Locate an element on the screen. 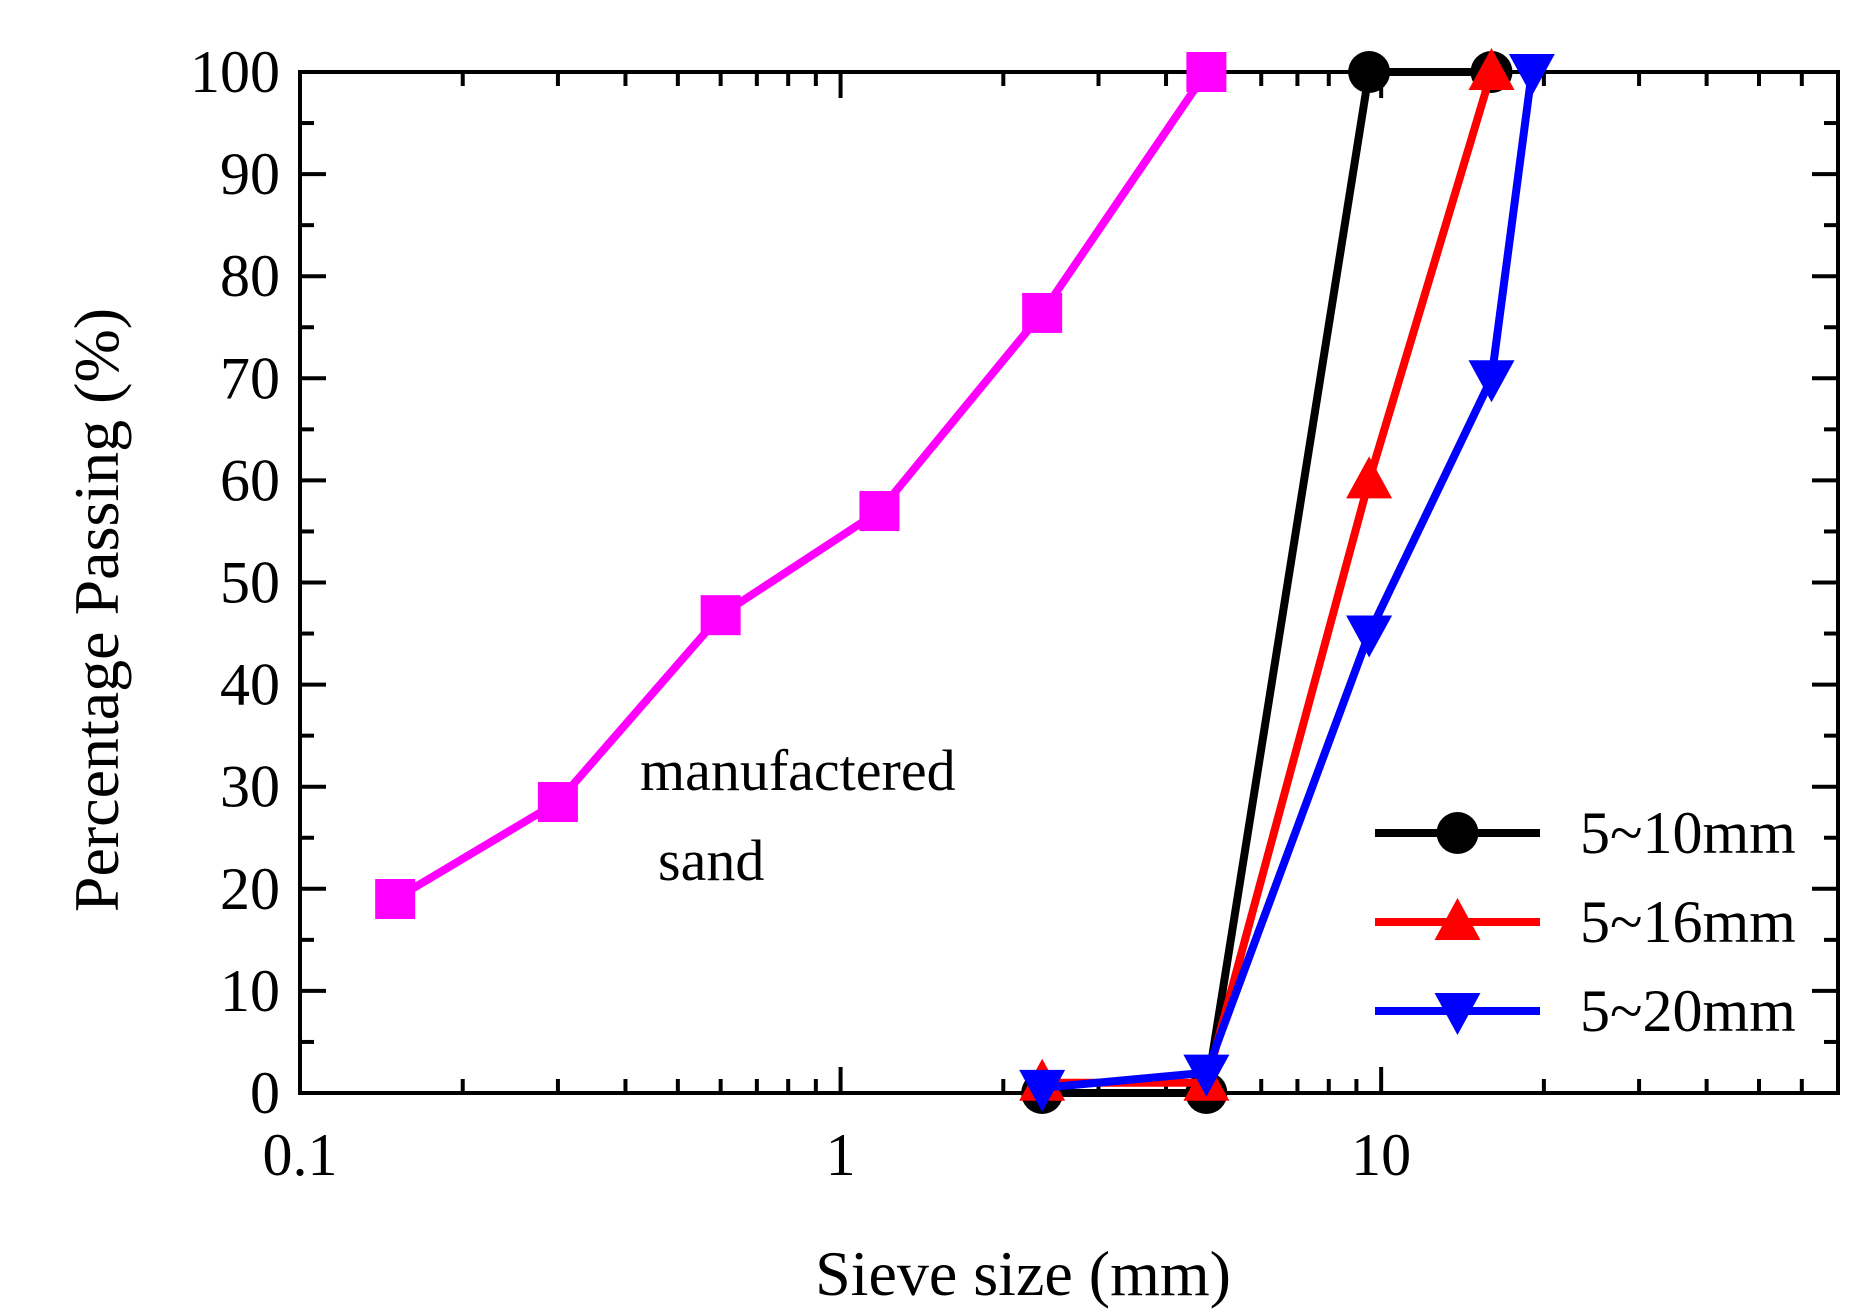 The width and height of the screenshot is (1870, 1312). y-tick-label: 30 is located at coordinates (250, 787).